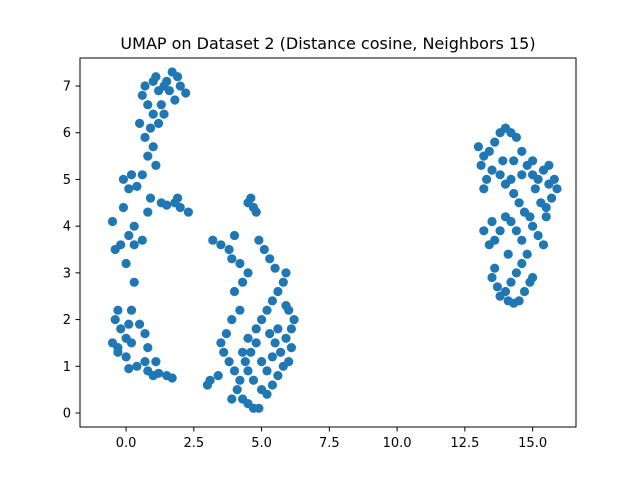  I want to click on y-axis: 0 1 2 3 4 5 6 7, so click(71, 250).